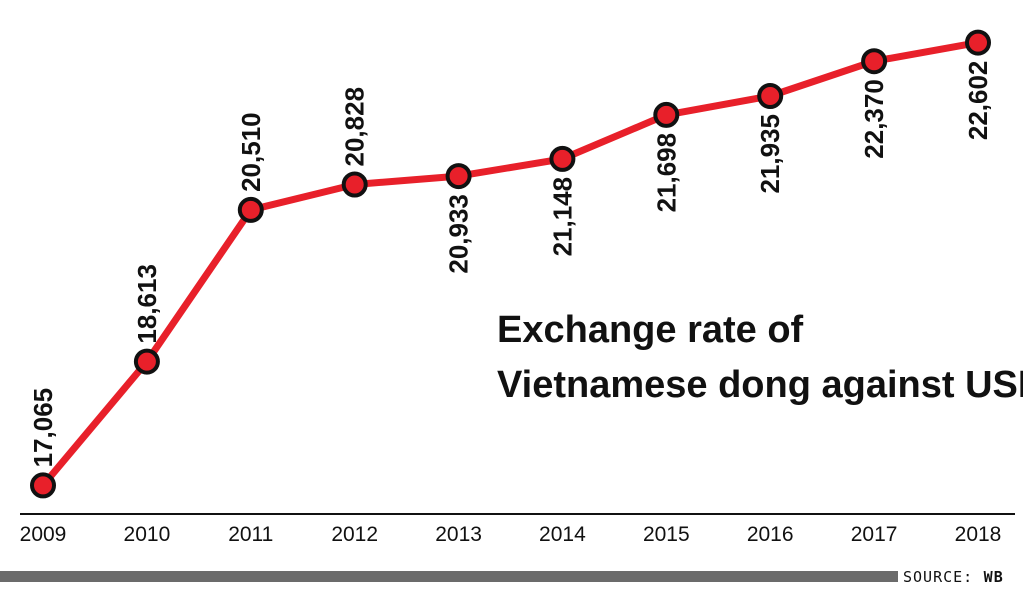 Image resolution: width=1023 pixels, height=591 pixels. What do you see at coordinates (250, 534) in the screenshot?
I see `x-tick-2011: 2011` at bounding box center [250, 534].